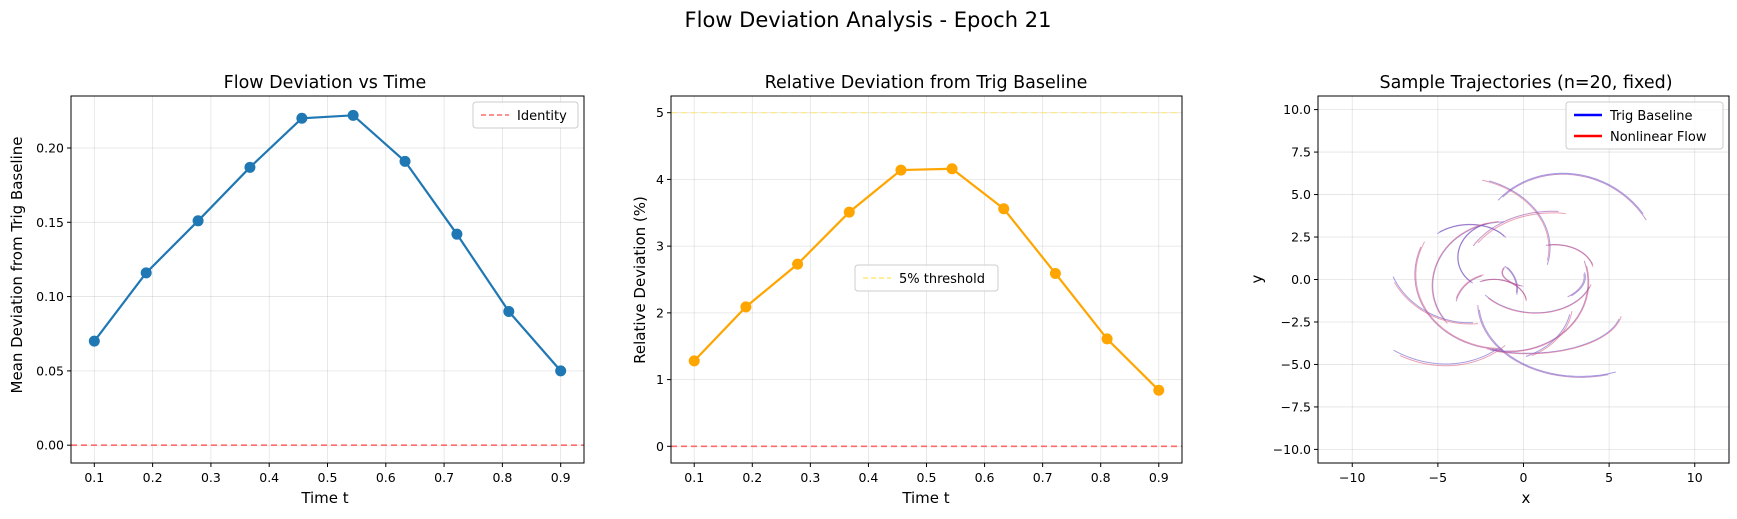 Image resolution: width=1737 pixels, height=519 pixels. Describe the element at coordinates (925, 498) in the screenshot. I see `x-axis-label: Time t` at that location.